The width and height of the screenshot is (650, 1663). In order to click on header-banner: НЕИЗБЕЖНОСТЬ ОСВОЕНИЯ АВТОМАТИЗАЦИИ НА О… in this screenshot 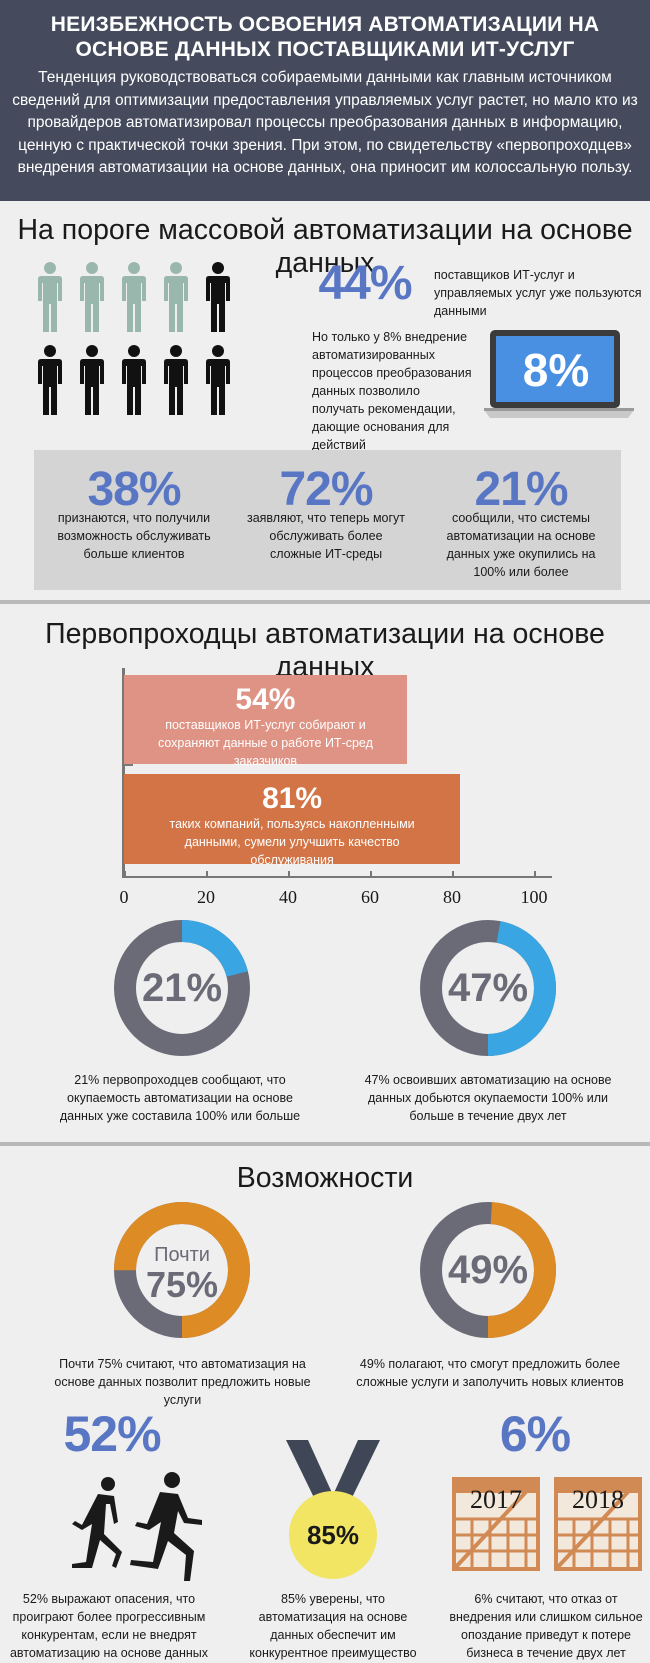, I will do `click(325, 100)`.